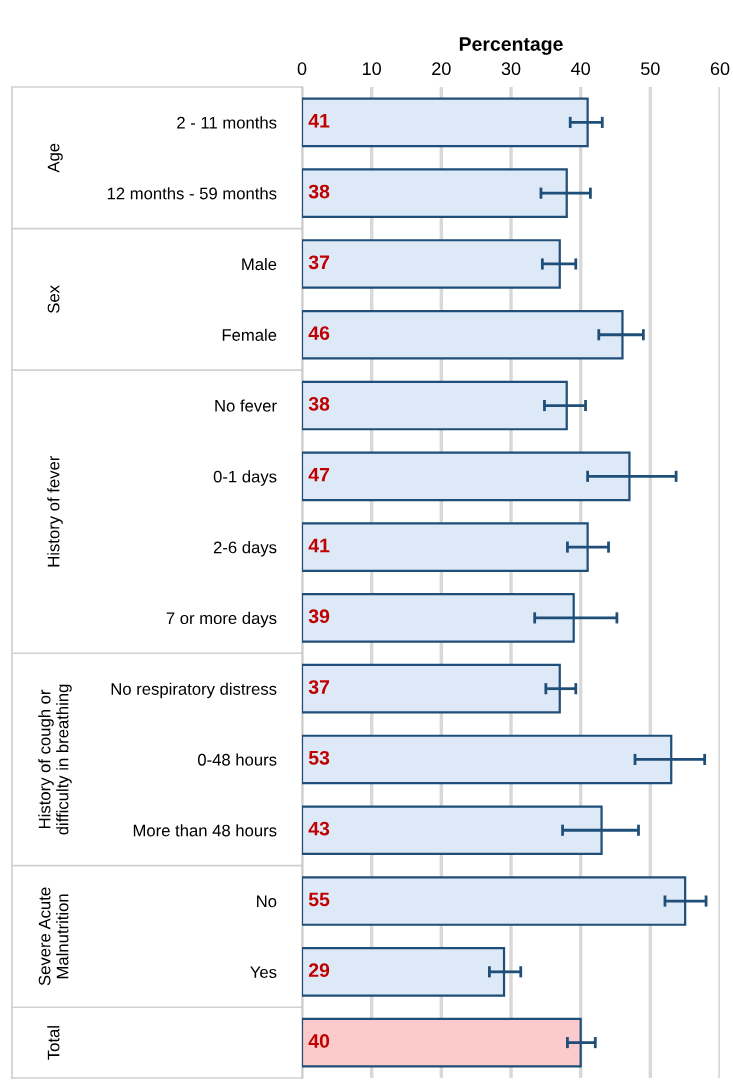 The height and width of the screenshot is (1082, 733). I want to click on y-tick-label: 12 months - 59 months, so click(192, 193).